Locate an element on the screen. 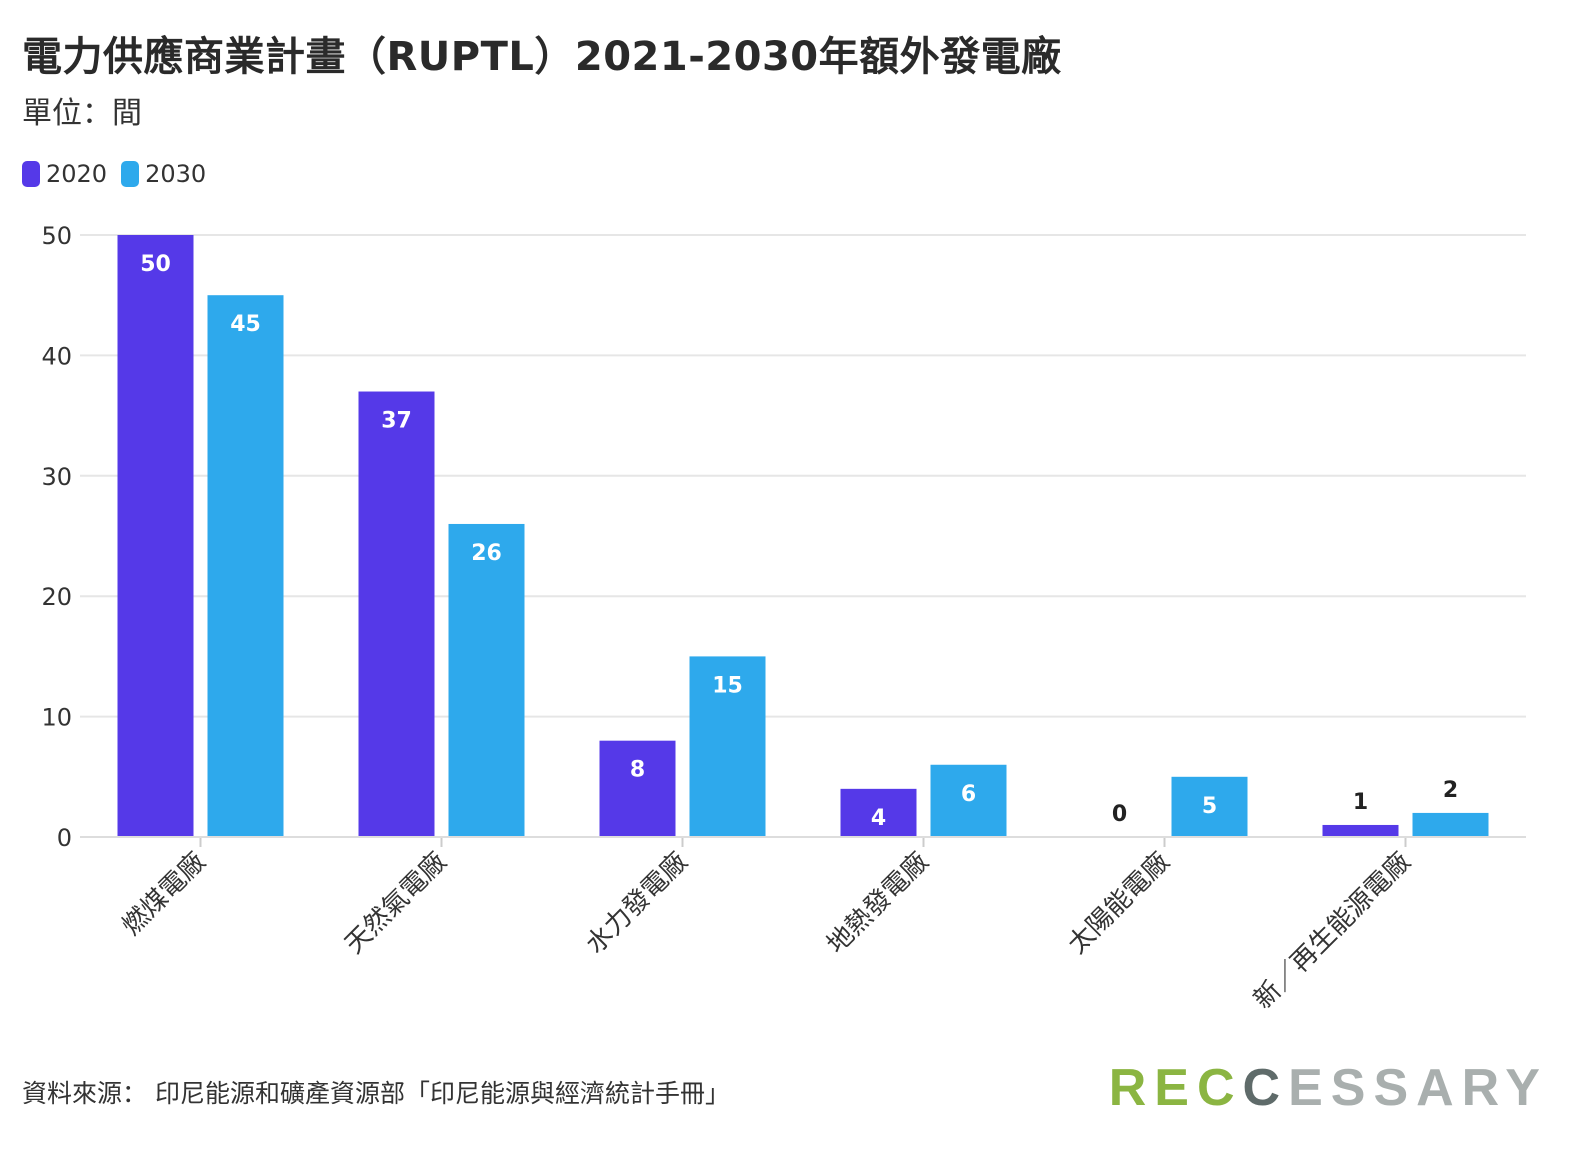 Image resolution: width=1592 pixels, height=1150 pixels. data-label: 45 is located at coordinates (245, 324).